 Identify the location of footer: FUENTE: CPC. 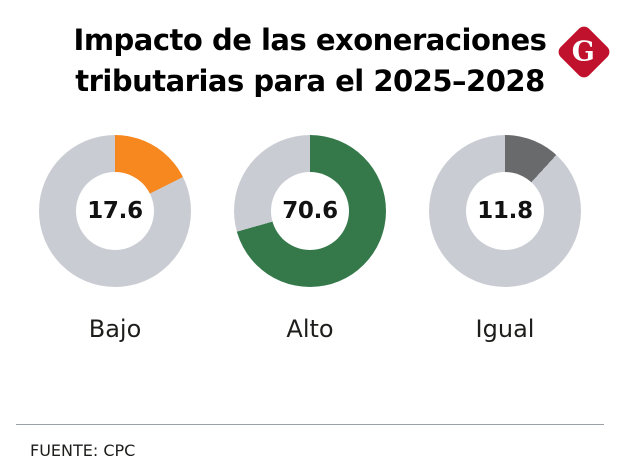
(310, 442).